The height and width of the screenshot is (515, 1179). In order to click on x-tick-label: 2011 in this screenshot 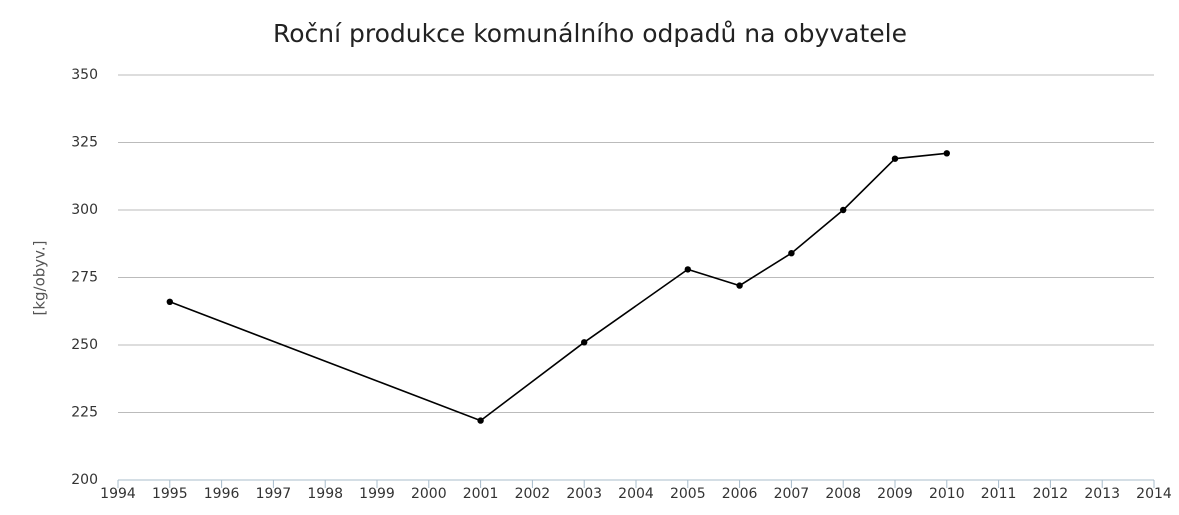, I will do `click(999, 494)`.